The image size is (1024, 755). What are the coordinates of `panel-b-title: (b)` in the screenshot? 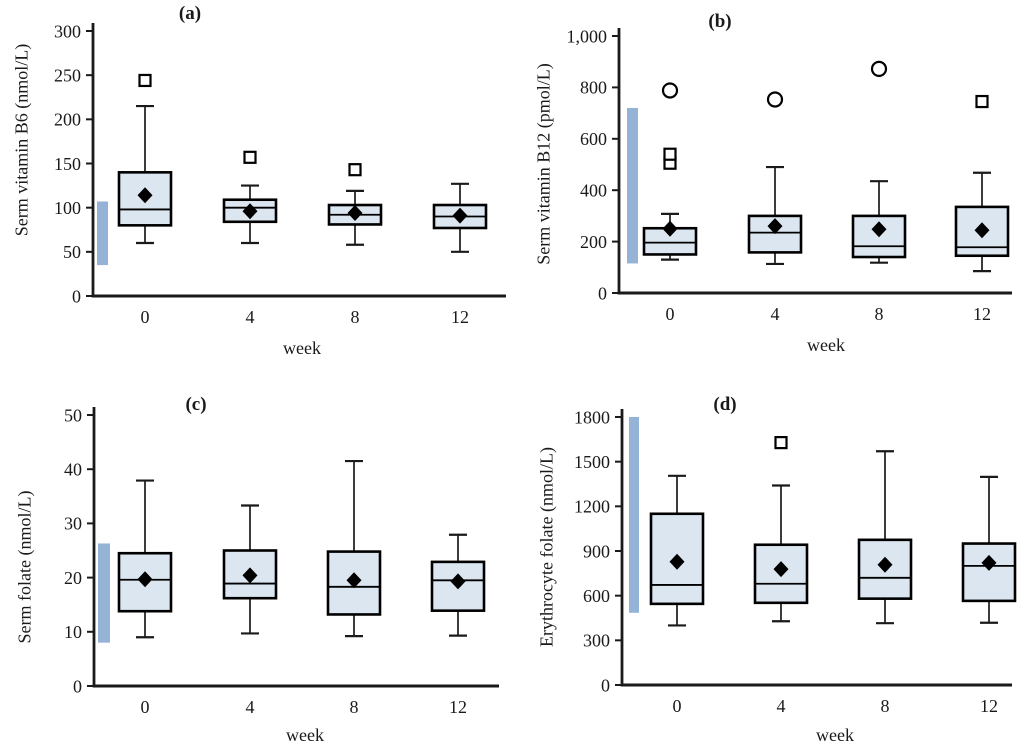 It's located at (720, 21).